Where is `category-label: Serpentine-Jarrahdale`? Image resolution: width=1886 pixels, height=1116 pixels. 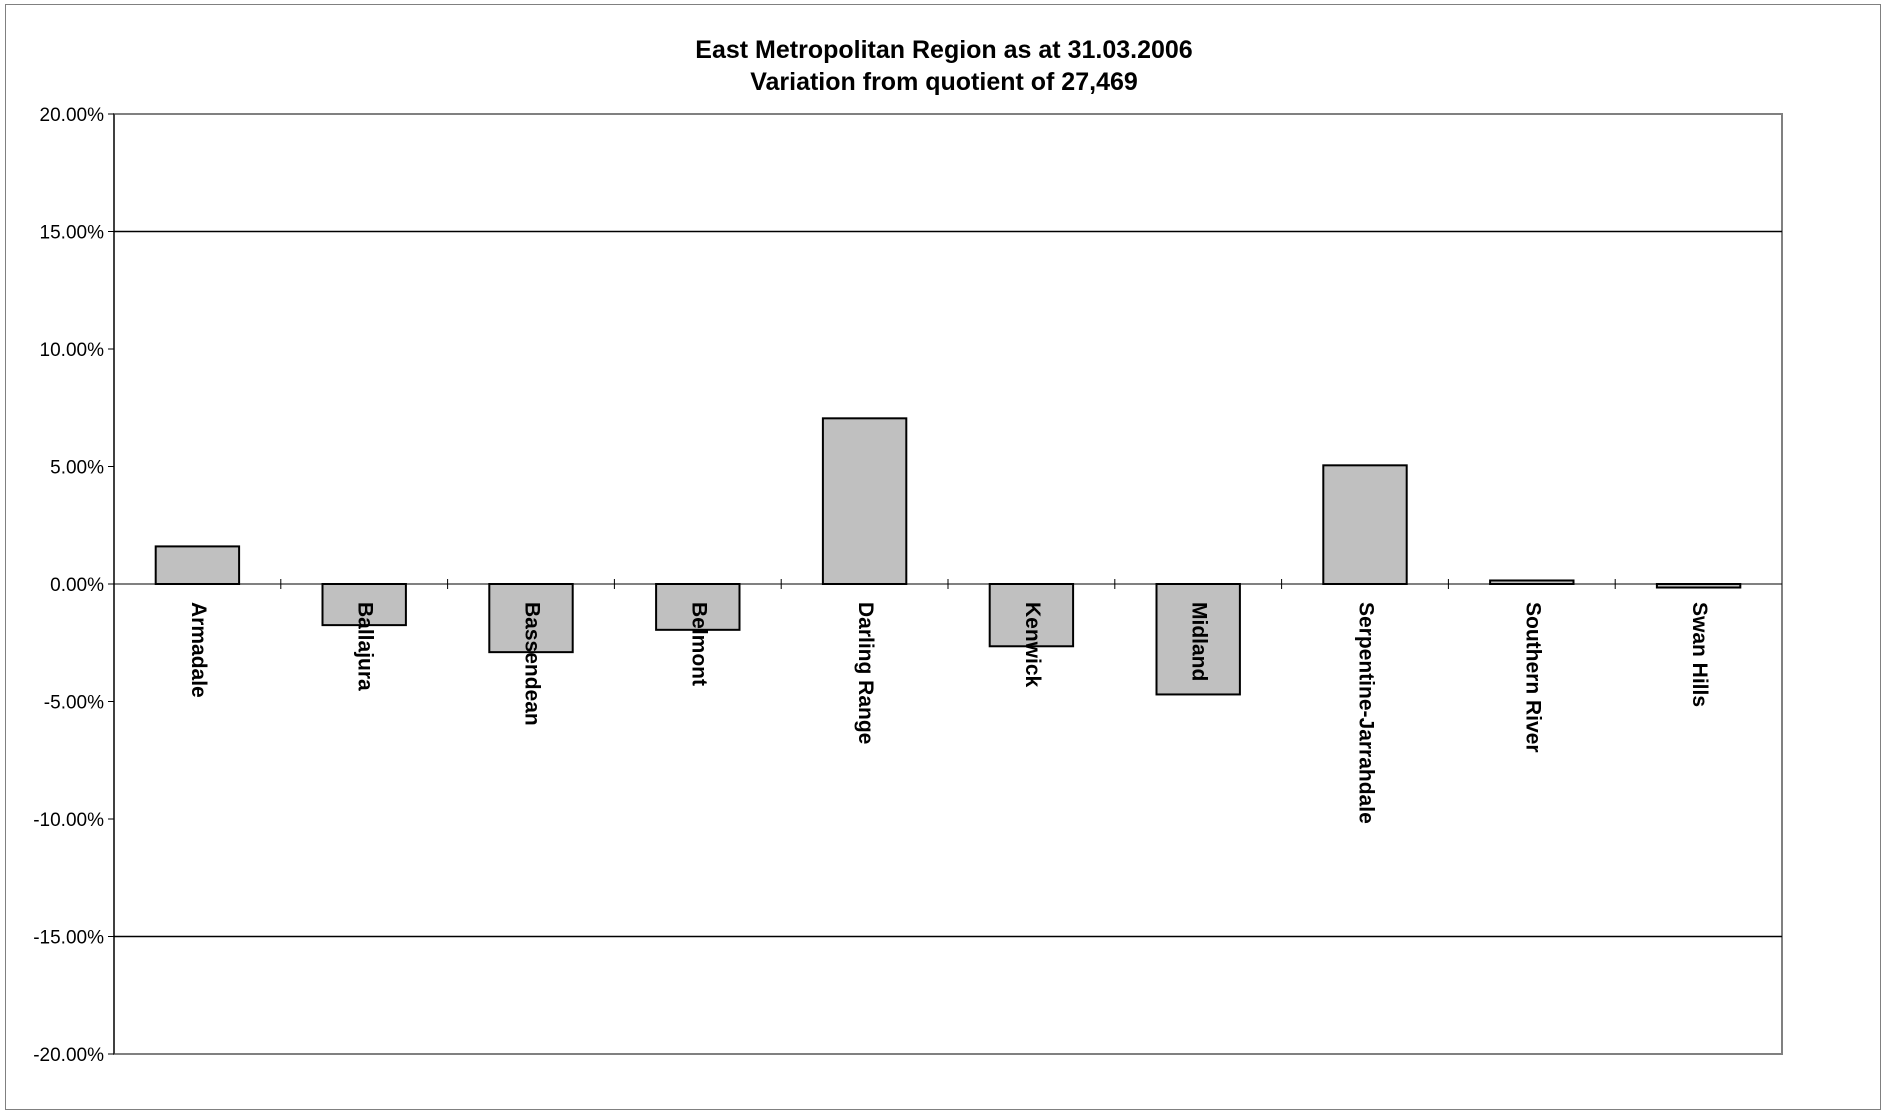
category-label: Serpentine-Jarrahdale is located at coordinates (1365, 713).